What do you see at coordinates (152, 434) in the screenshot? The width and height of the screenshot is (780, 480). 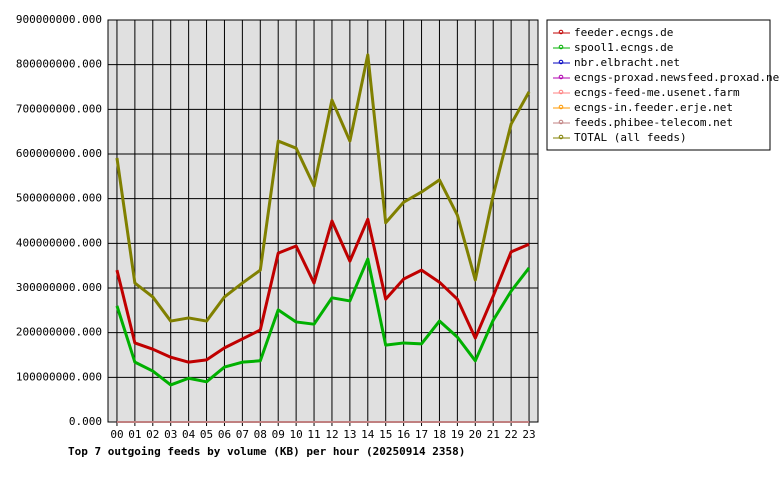 I see `x-tick-label: 02` at bounding box center [152, 434].